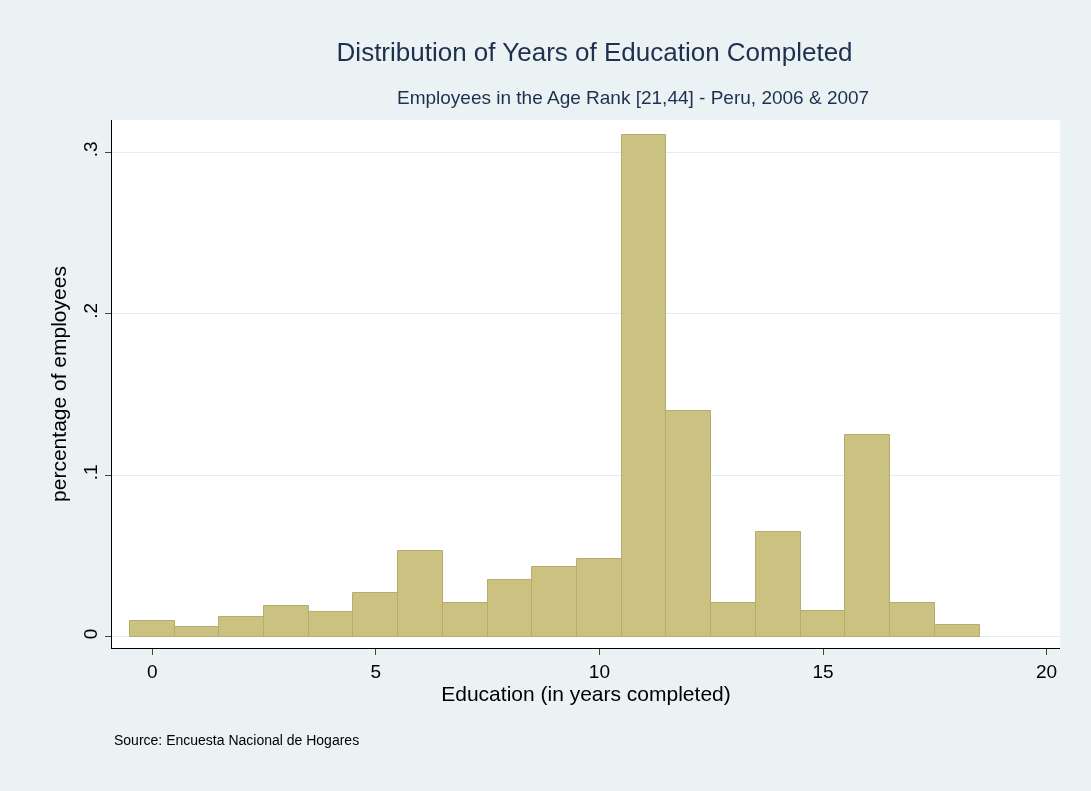 Image resolution: width=1091 pixels, height=791 pixels. I want to click on x-tick-label: 15, so click(823, 671).